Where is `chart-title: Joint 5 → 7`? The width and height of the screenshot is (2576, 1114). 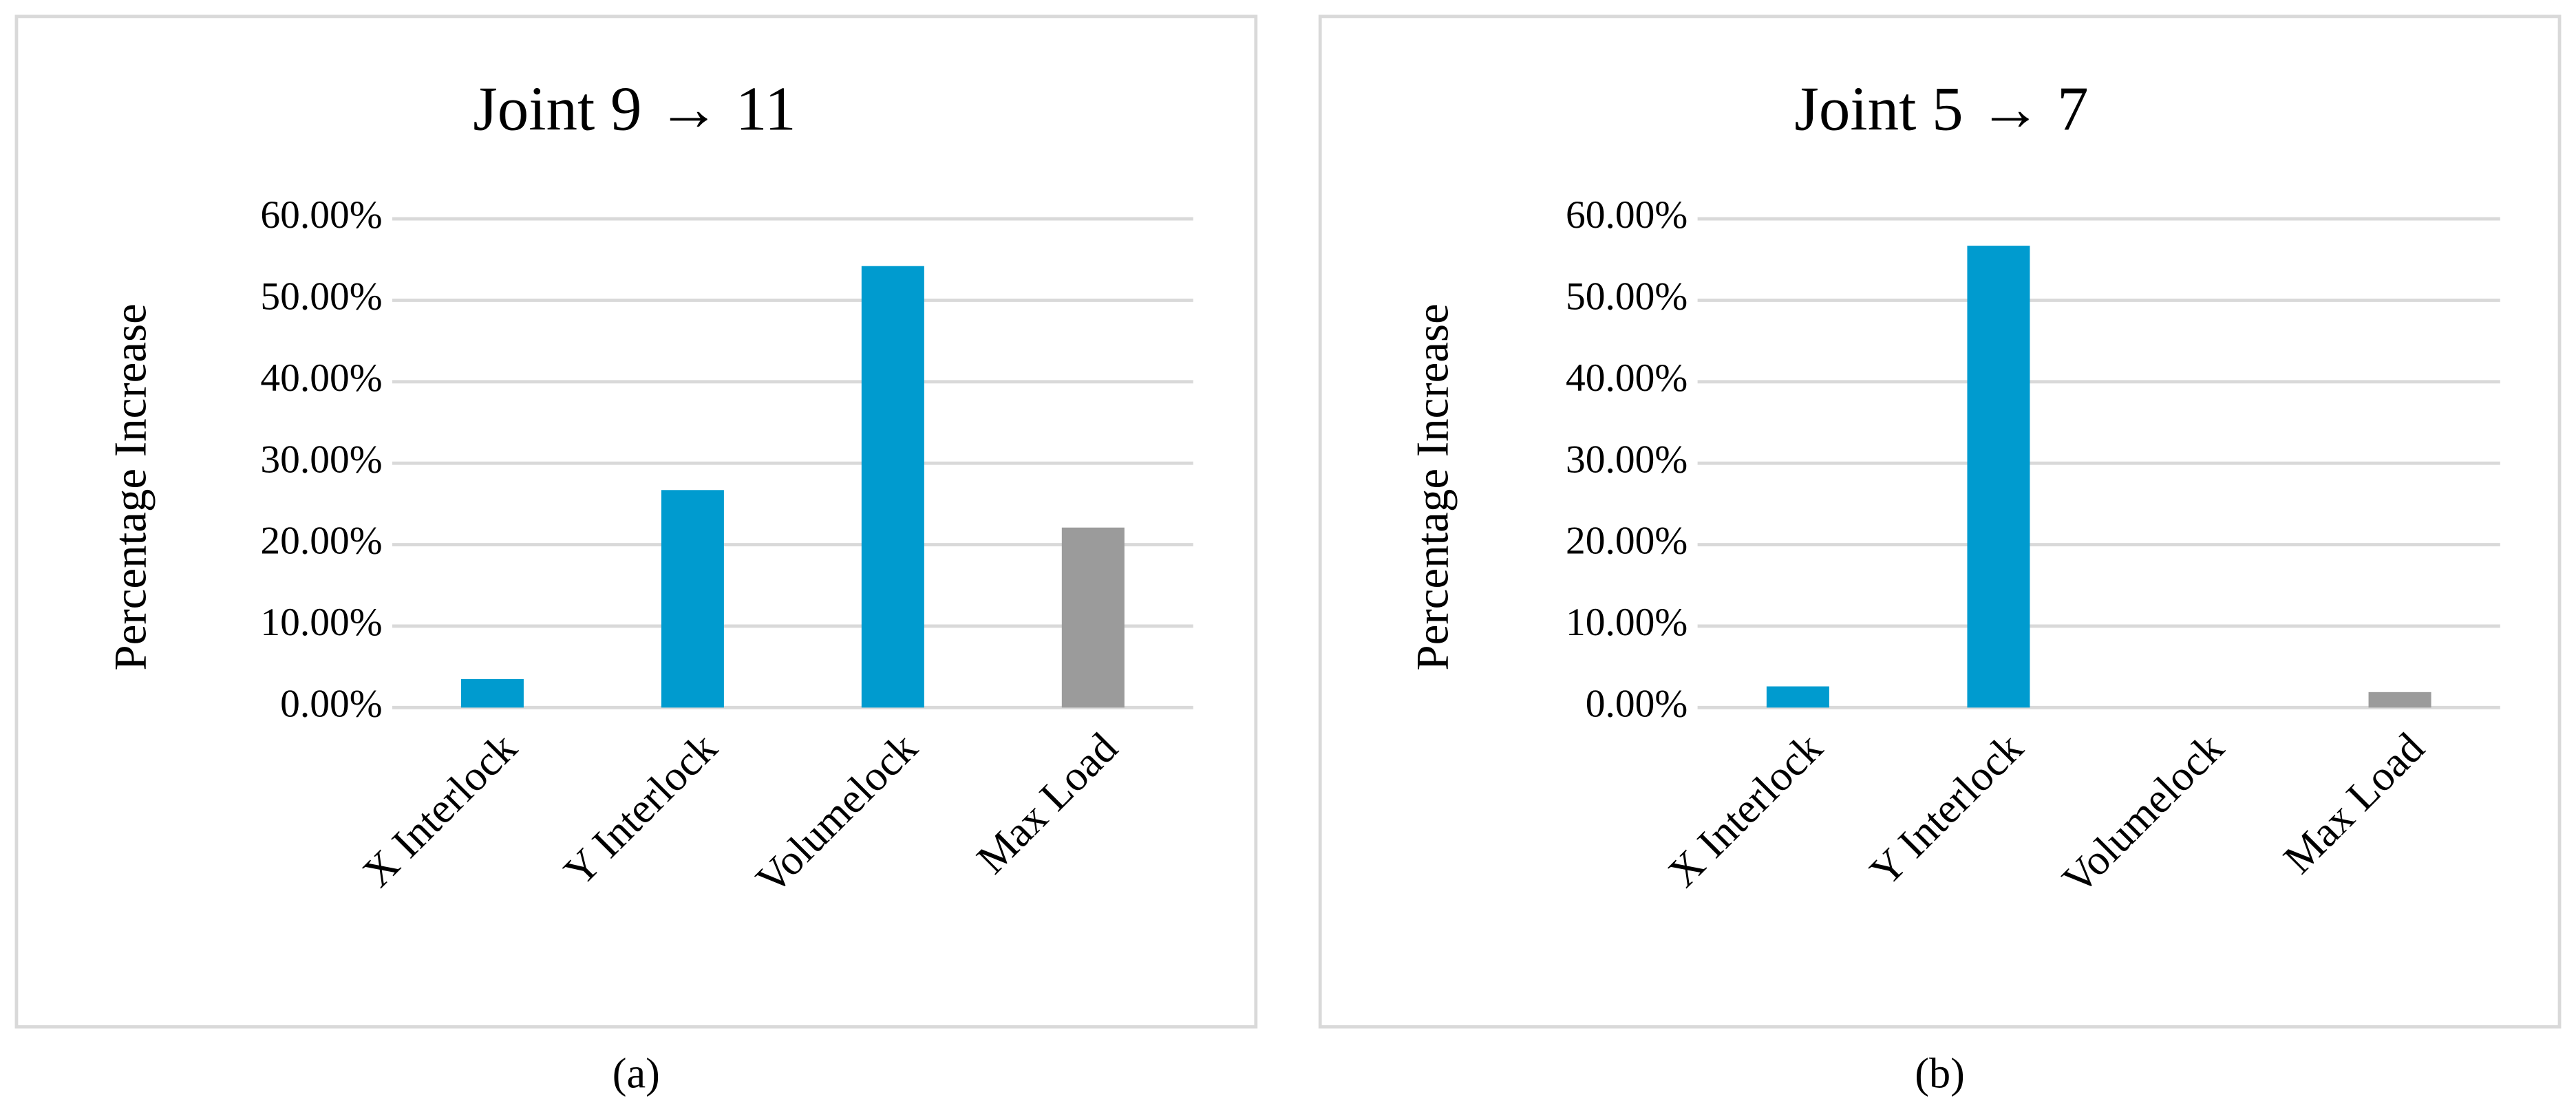
chart-title: Joint 5 → 7 is located at coordinates (1941, 108).